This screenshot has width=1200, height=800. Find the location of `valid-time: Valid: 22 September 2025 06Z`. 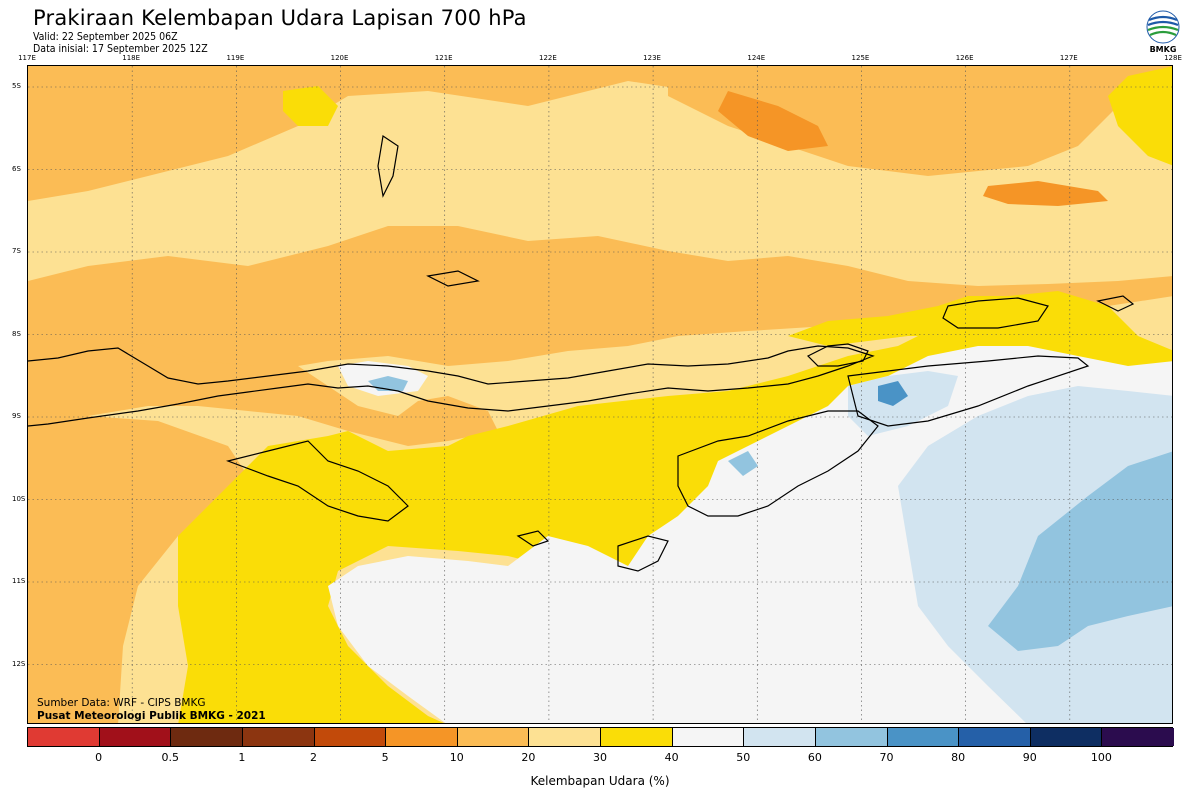

valid-time: Valid: 22 September 2025 06Z is located at coordinates (105, 37).